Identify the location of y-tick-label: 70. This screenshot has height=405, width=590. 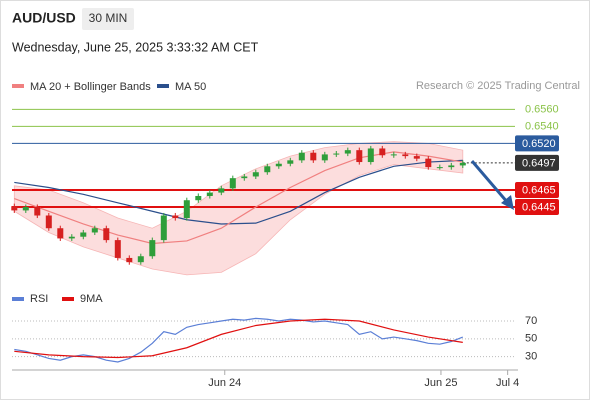
(531, 321).